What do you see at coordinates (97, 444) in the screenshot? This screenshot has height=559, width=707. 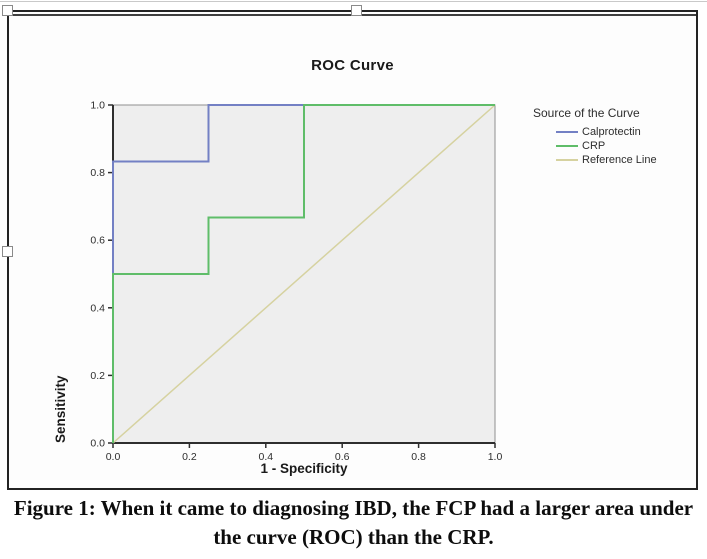 I see `y-tick-label: 0.0` at bounding box center [97, 444].